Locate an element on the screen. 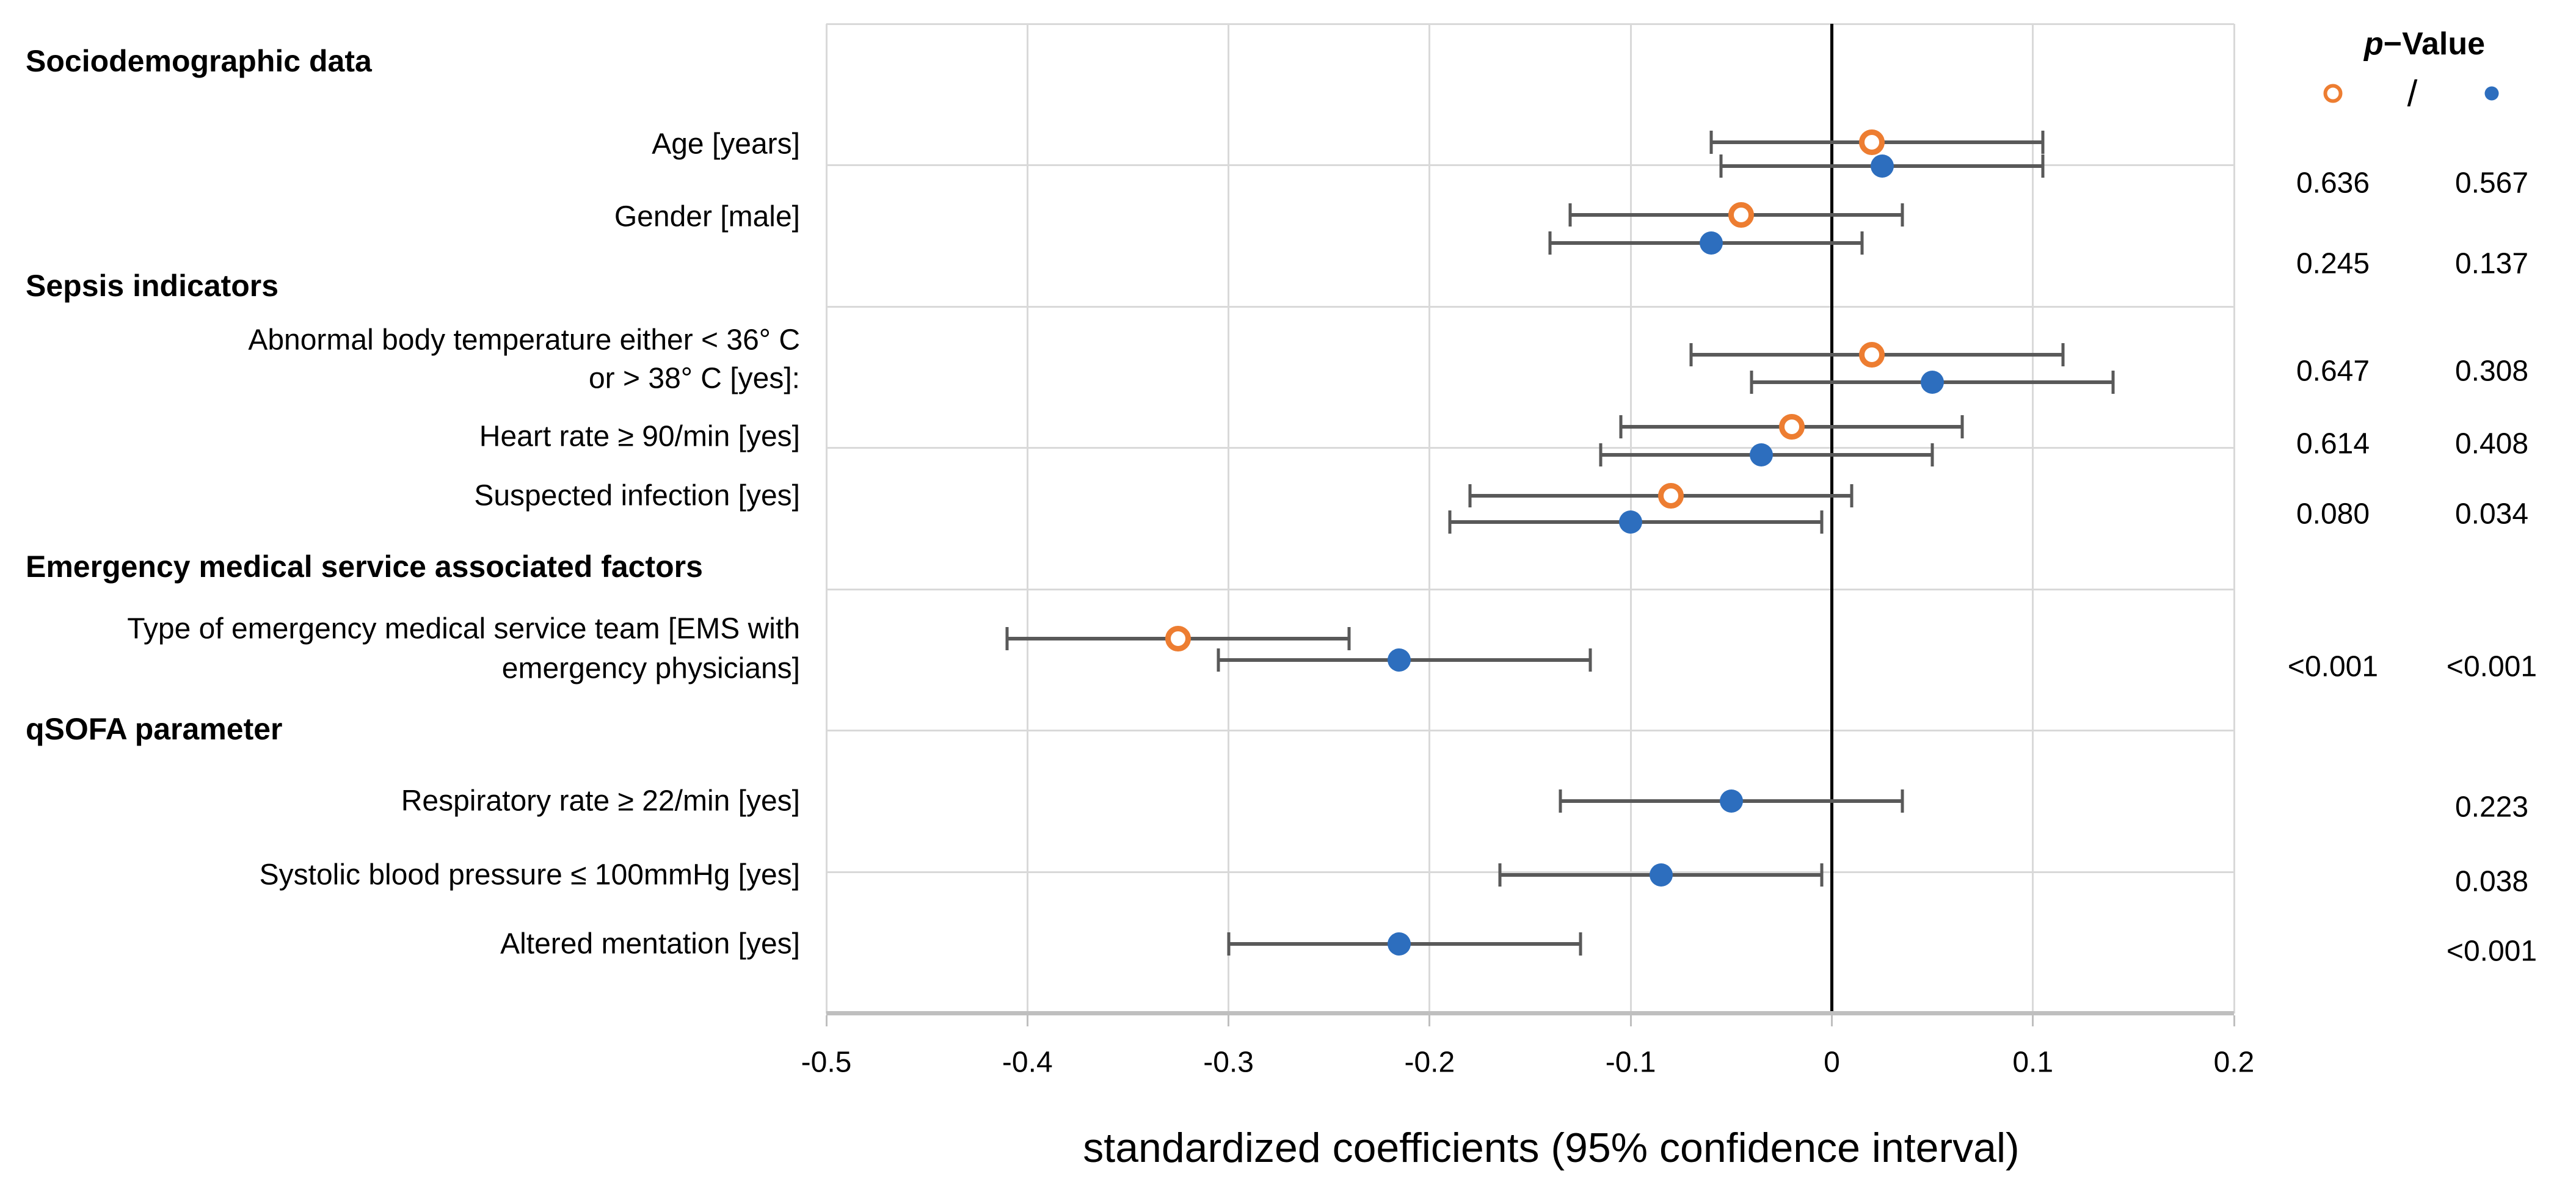 Image resolution: width=2576 pixels, height=1190 pixels. x-tick-label: 0.1 is located at coordinates (2033, 1062).